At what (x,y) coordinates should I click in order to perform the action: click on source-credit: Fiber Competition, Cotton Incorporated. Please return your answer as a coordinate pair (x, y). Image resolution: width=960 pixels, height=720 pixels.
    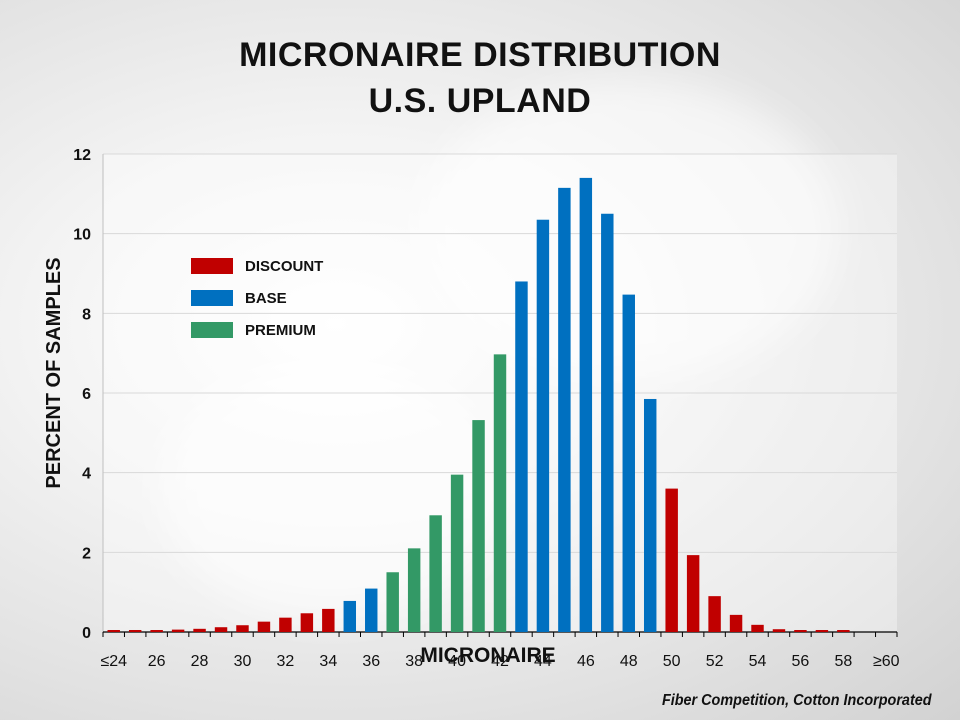
    Looking at the image, I should click on (797, 700).